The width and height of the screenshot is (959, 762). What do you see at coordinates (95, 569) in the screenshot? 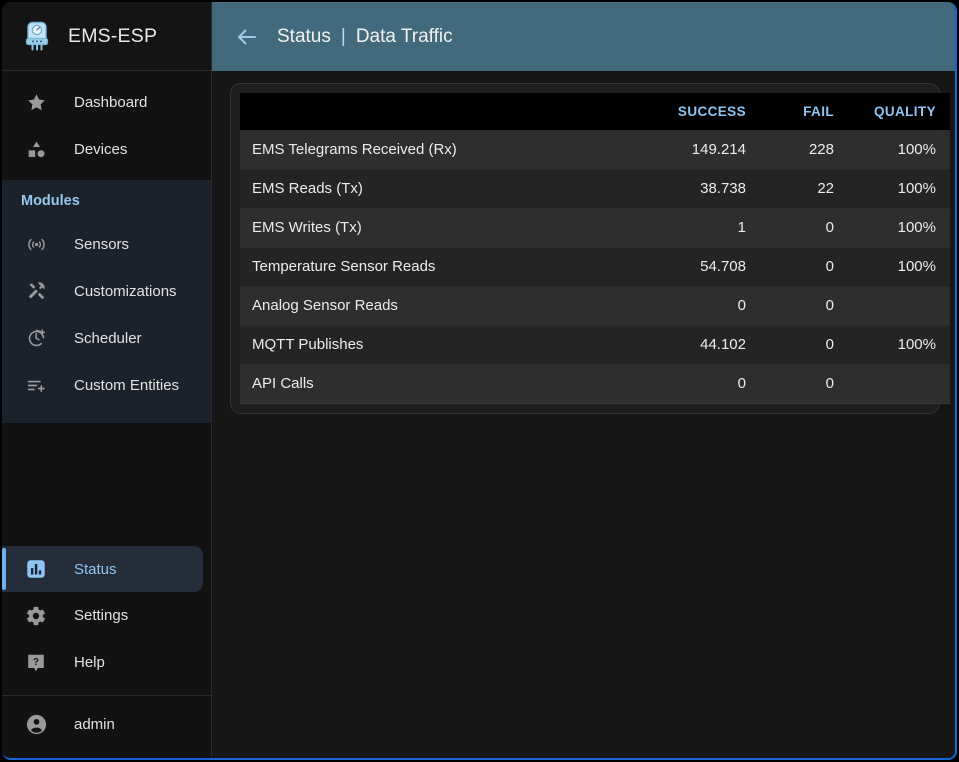
I see `sidebar-item-label: Status` at bounding box center [95, 569].